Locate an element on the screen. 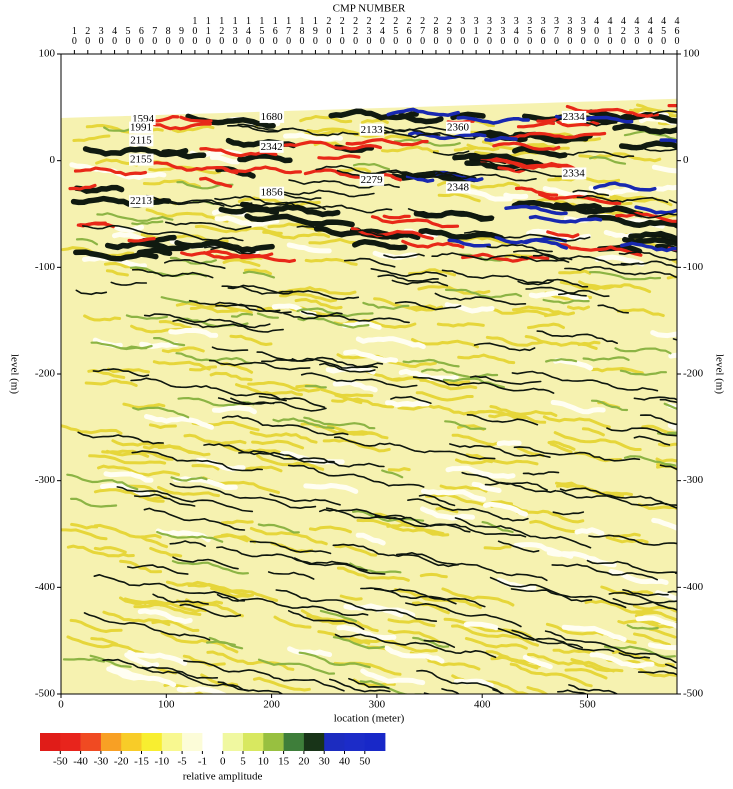 This screenshot has height=789, width=733. y-tick-label-right: -300 is located at coordinates (693, 480).